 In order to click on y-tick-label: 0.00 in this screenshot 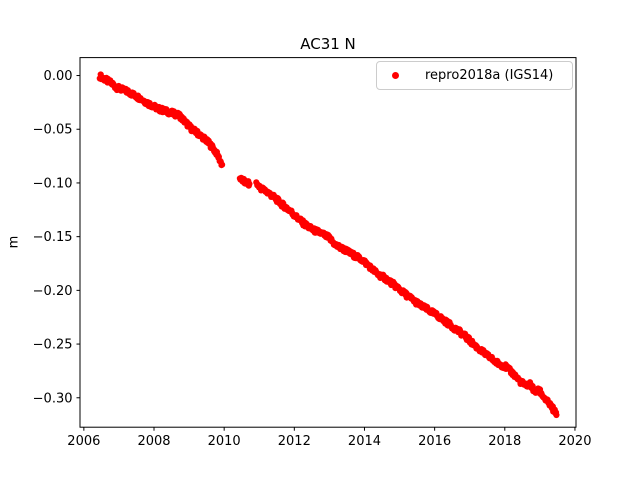, I will do `click(58, 76)`.